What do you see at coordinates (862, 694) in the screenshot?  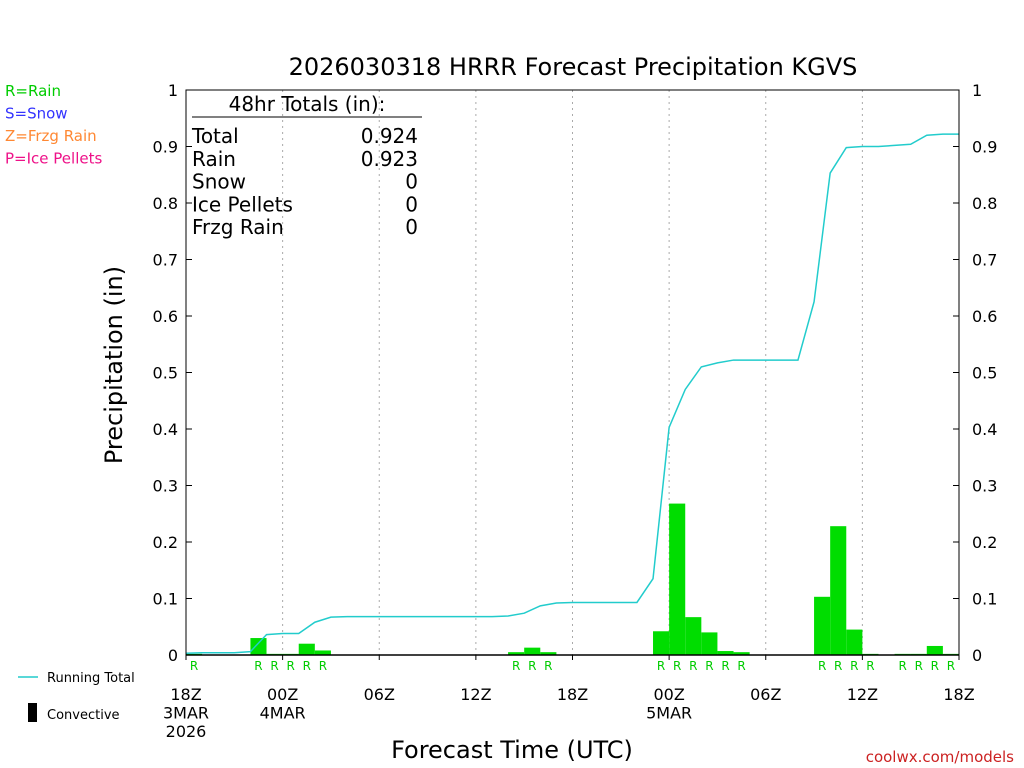 I see `x-tick-label: 12Z` at bounding box center [862, 694].